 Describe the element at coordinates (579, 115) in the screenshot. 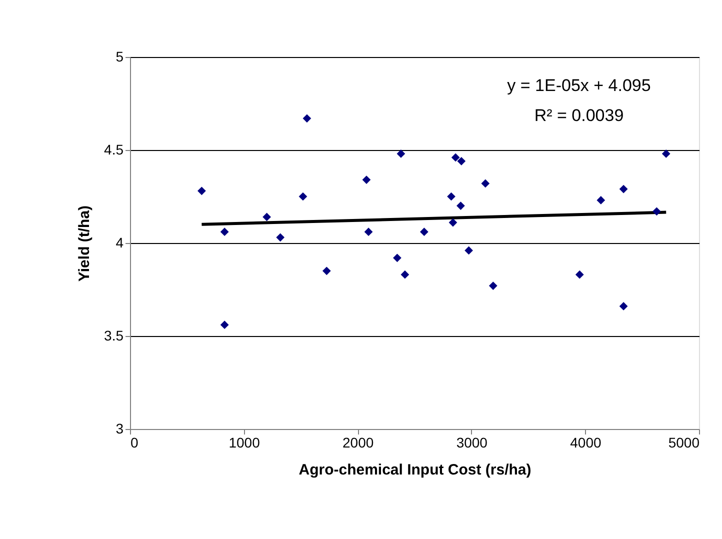

I see `annotation: R² = 0.0039` at that location.